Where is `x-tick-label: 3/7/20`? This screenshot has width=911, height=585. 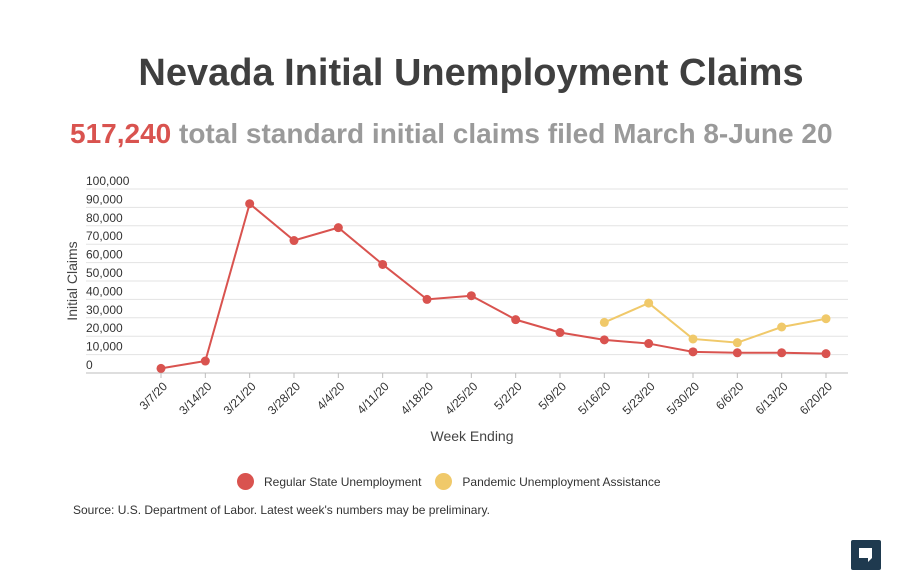
x-tick-label: 3/7/20 is located at coordinates (154, 396).